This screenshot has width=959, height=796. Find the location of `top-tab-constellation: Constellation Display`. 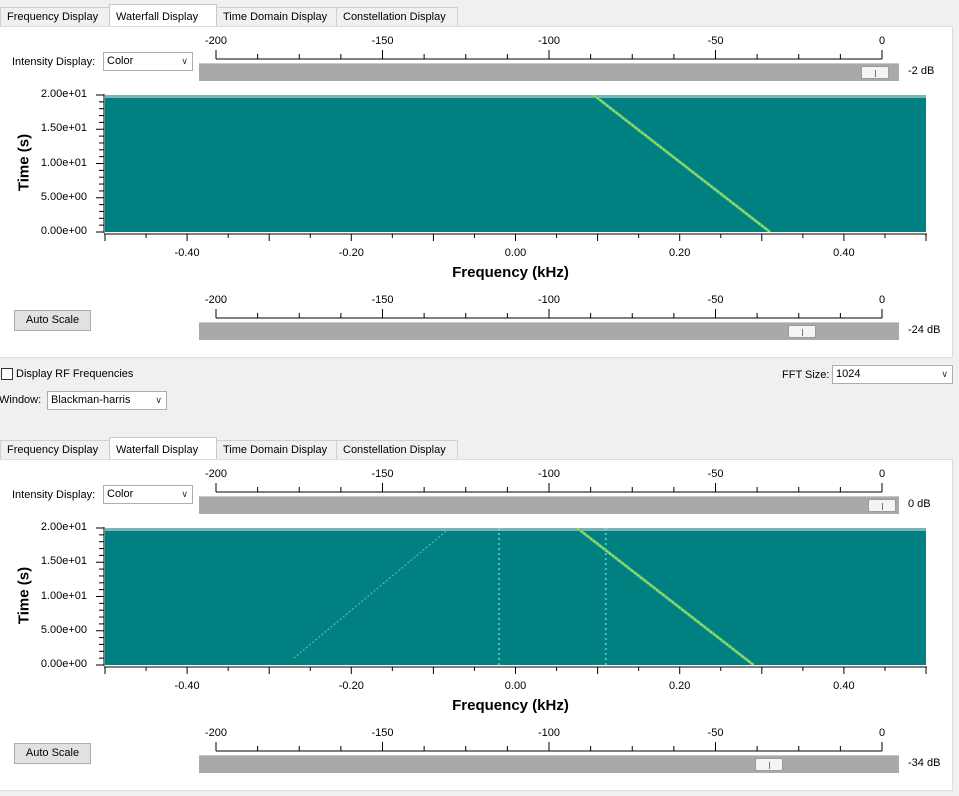

top-tab-constellation: Constellation Display is located at coordinates (397, 16).